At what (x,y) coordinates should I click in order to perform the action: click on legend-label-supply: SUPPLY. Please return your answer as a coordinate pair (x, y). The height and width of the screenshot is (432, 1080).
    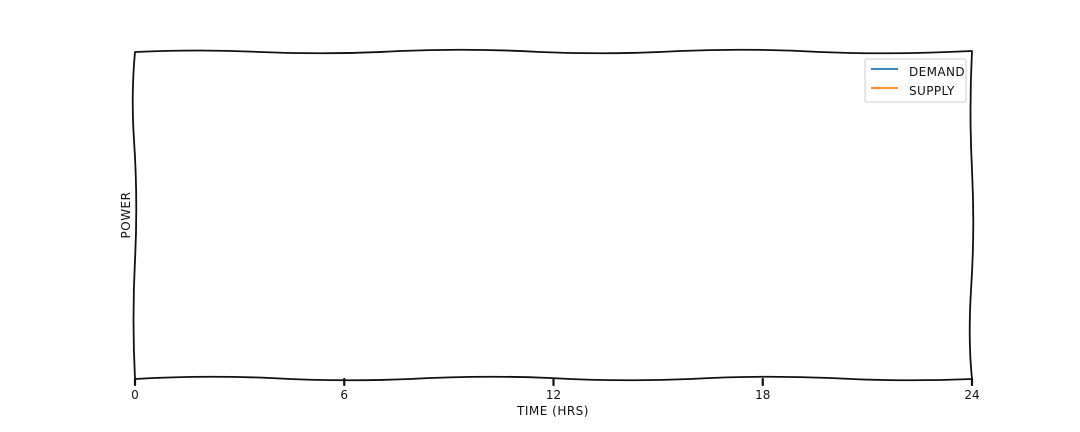
    Looking at the image, I should click on (932, 91).